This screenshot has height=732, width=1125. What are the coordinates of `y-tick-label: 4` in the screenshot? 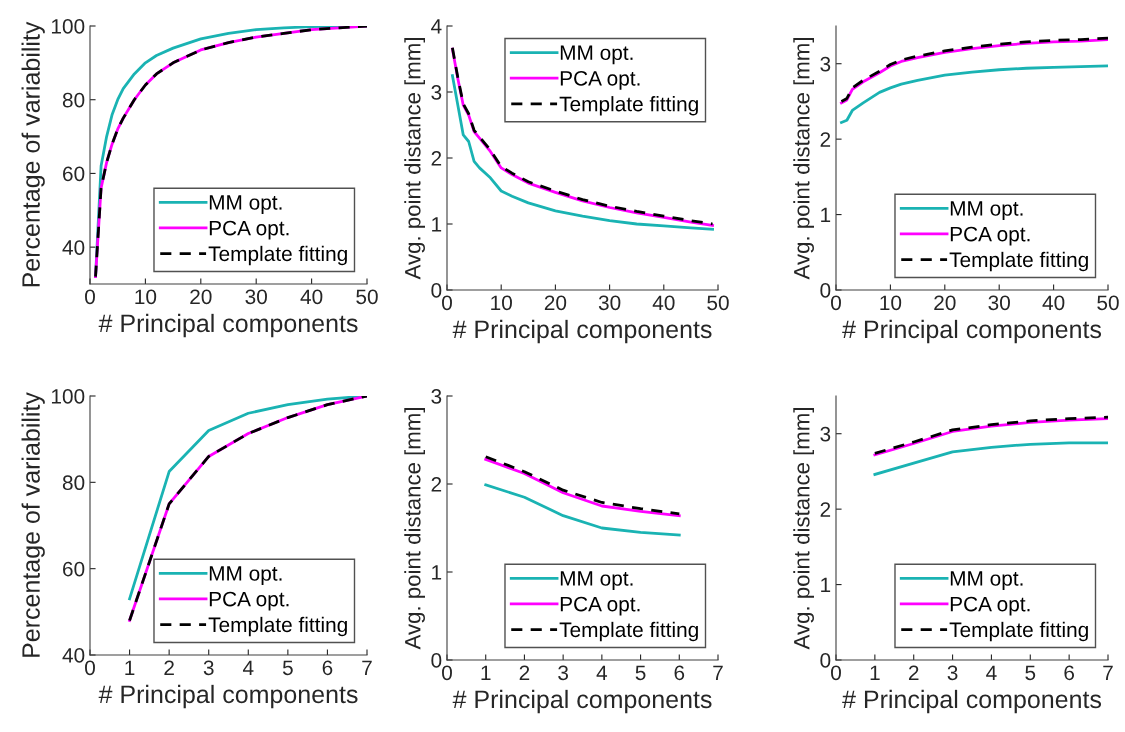 It's located at (436, 26).